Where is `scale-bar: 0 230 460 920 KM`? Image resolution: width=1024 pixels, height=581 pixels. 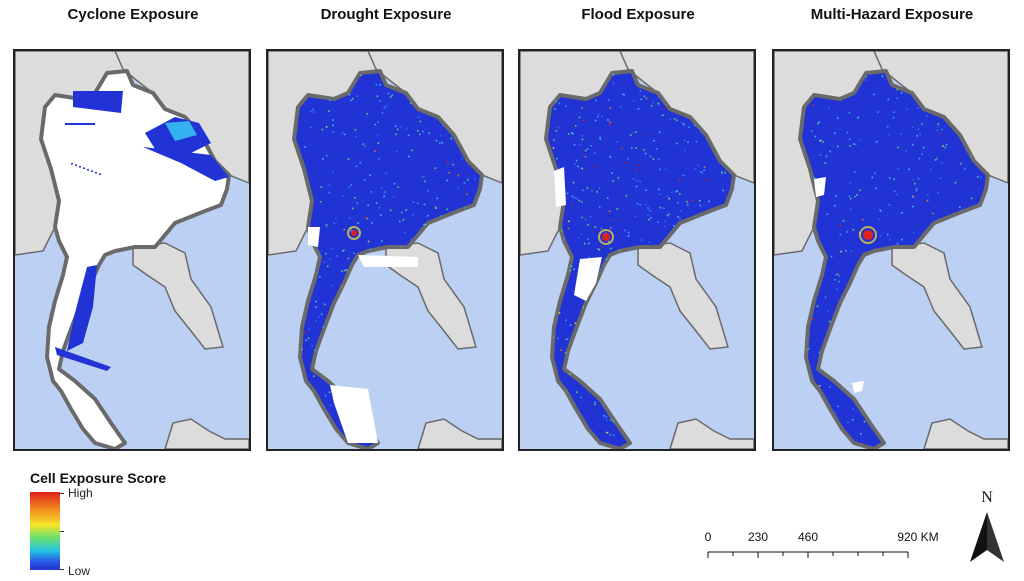 scale-bar: 0 230 460 920 KM is located at coordinates (822, 544).